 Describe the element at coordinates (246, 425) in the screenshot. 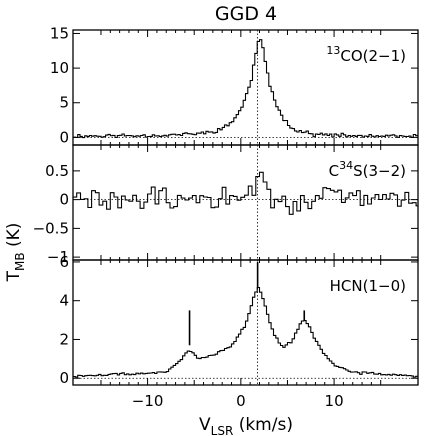

I see `x-axis-label: VLSR (km/s)` at that location.